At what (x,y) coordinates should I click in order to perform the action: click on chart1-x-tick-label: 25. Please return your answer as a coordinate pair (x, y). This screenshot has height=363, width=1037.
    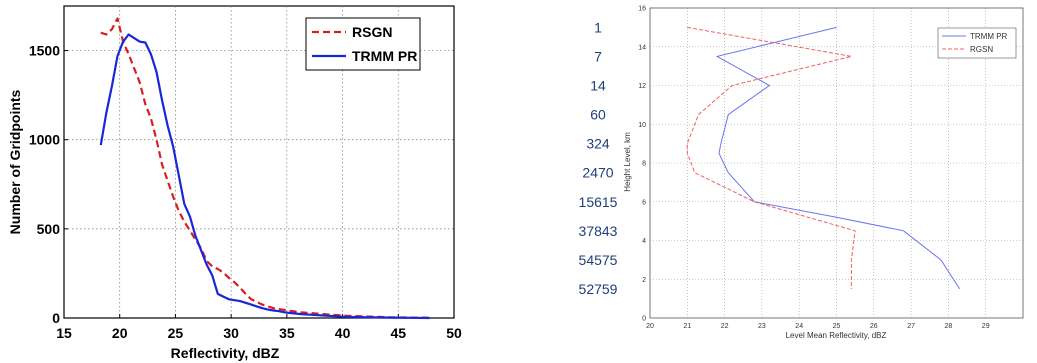
    Looking at the image, I should click on (176, 333).